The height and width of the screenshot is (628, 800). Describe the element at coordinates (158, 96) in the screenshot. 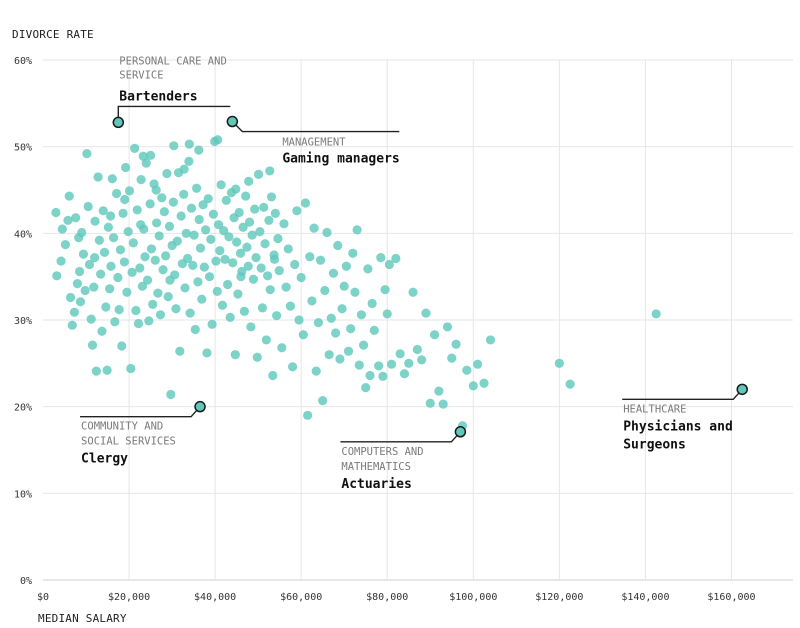

I see `annotation-name: Bartenders` at that location.